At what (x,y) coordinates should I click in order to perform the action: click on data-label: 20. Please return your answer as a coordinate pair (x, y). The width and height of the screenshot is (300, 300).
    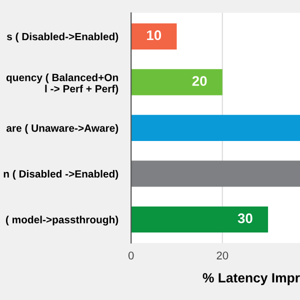
    Looking at the image, I should click on (199, 81).